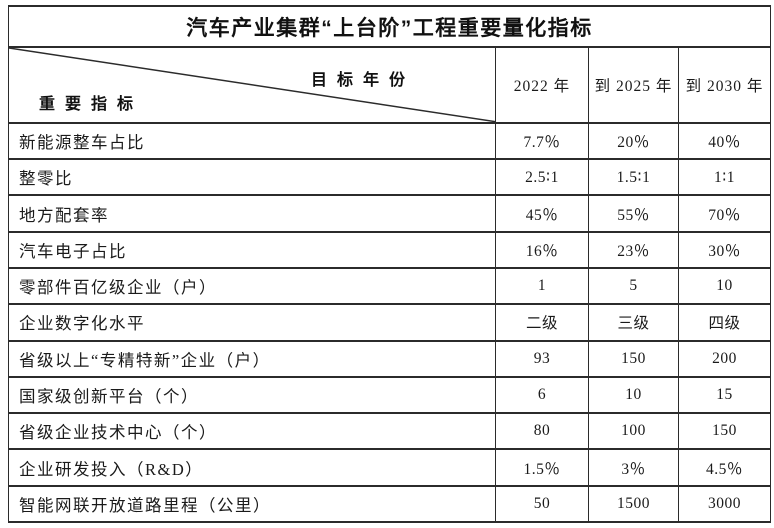 This screenshot has height=528, width=774. What do you see at coordinates (252, 250) in the screenshot?
I see `indicator-label: 汽车电子占比` at bounding box center [252, 250].